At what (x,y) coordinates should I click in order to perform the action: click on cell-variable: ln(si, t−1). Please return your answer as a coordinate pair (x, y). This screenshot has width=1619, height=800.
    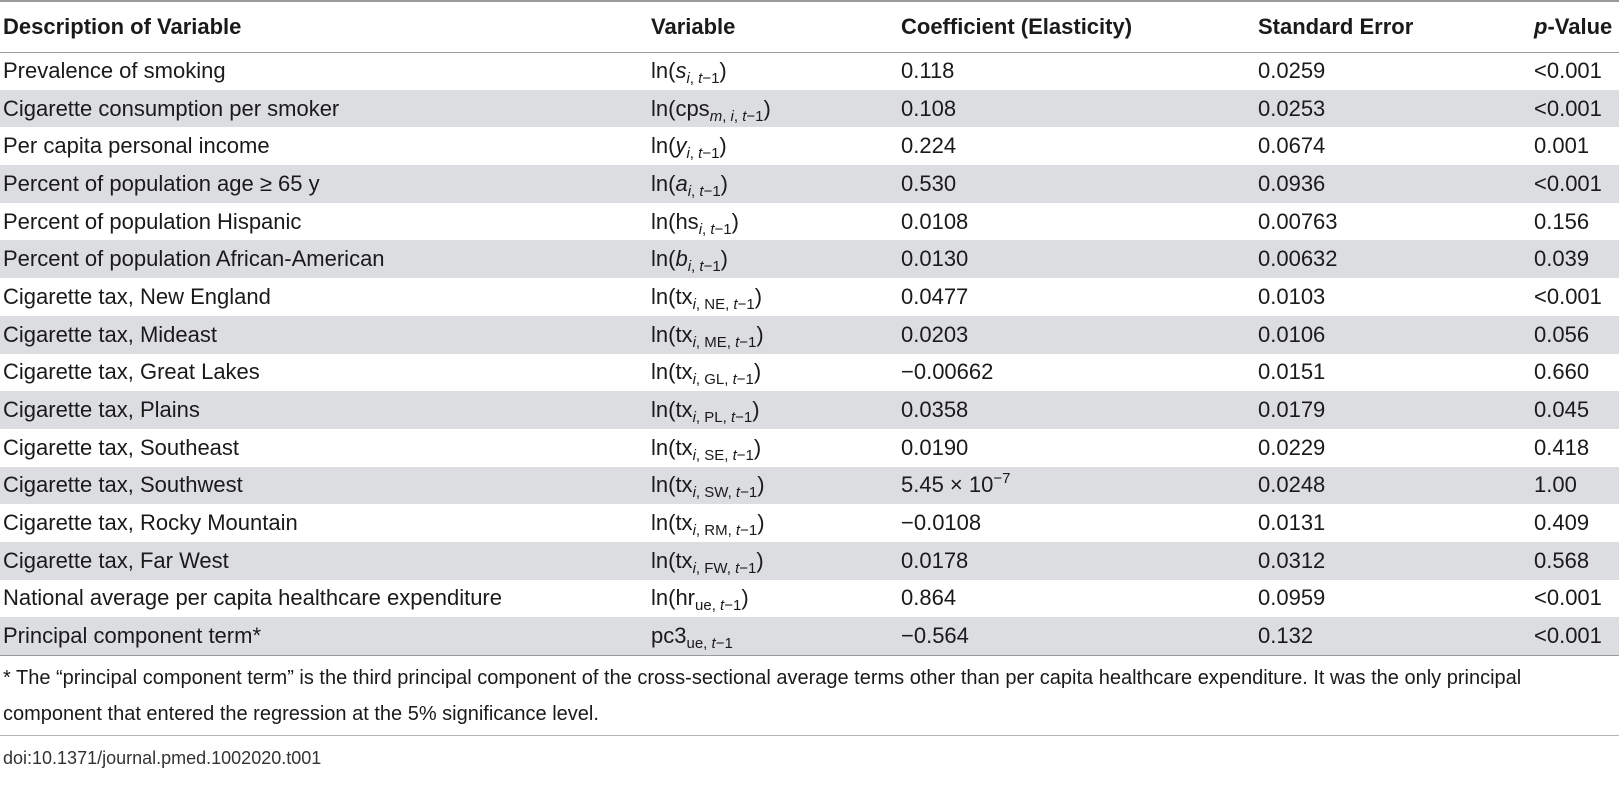
    Looking at the image, I should click on (773, 71).